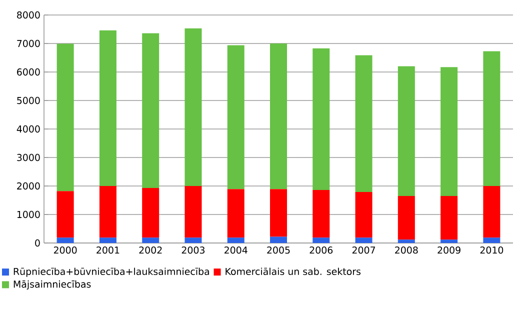 The width and height of the screenshot is (525, 331). Describe the element at coordinates (236, 250) in the screenshot. I see `x-tick-label: 2004` at that location.